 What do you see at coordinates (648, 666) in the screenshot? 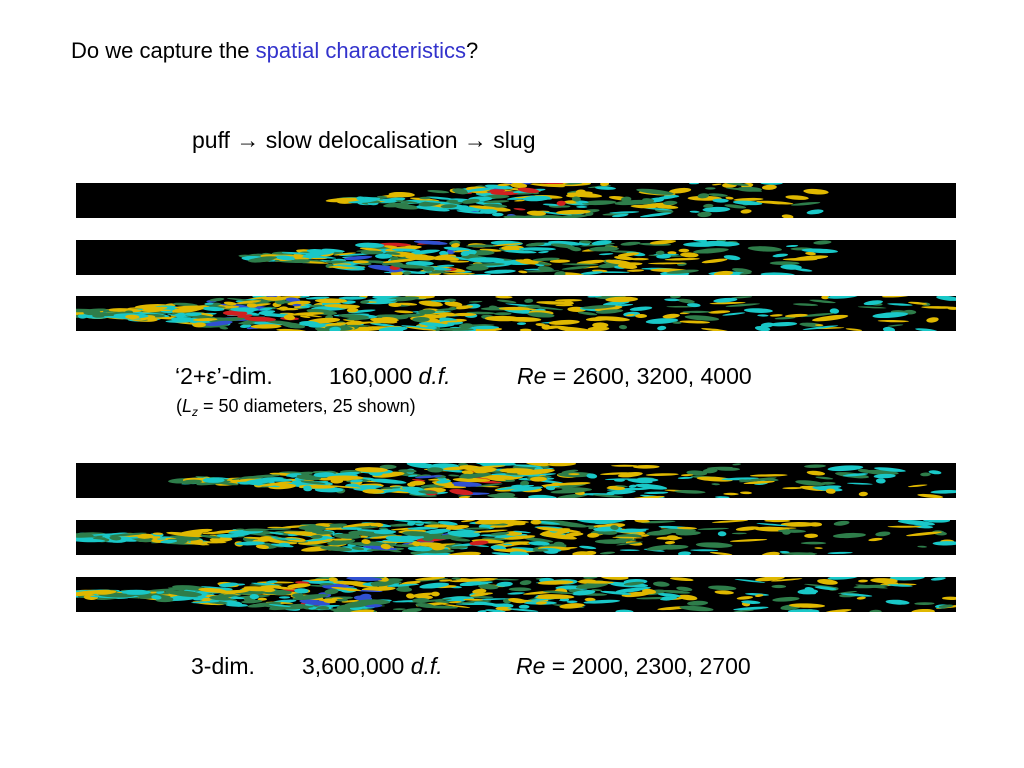
I see `caption-3d-re-values: = 2000, 2300, 2700` at bounding box center [648, 666].